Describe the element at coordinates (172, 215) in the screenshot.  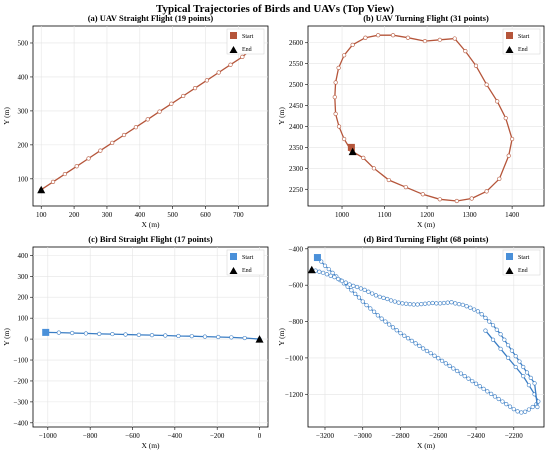
I see `x-tick-label: 500` at that location.